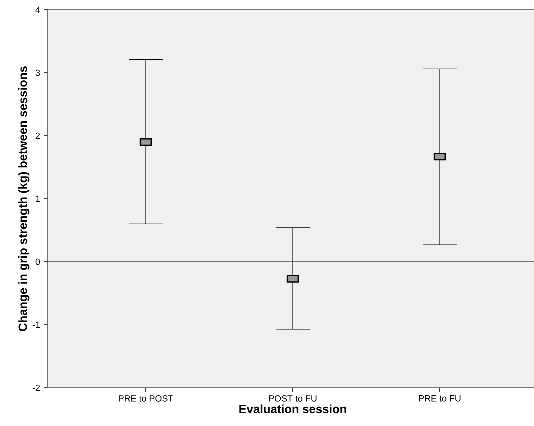 This screenshot has width=534, height=426. Describe the element at coordinates (38, 10) in the screenshot. I see `y-tick-label: 4` at that location.